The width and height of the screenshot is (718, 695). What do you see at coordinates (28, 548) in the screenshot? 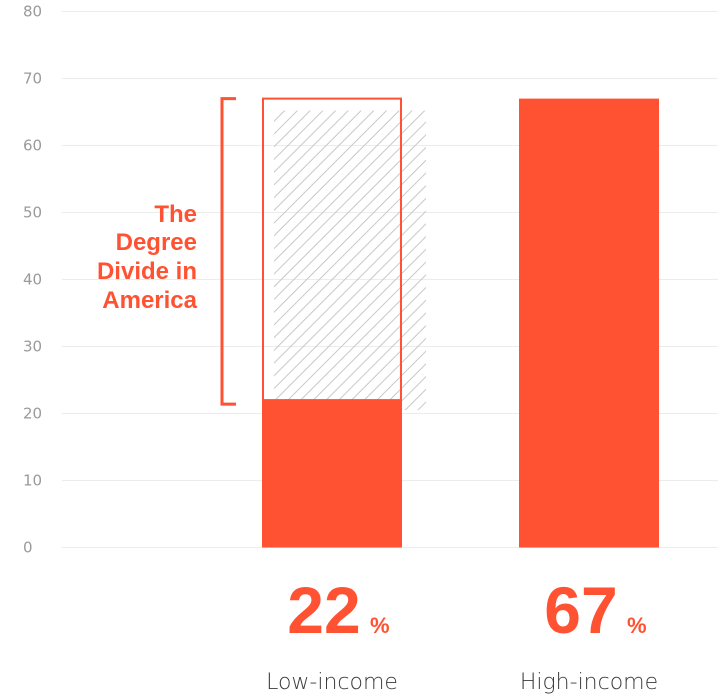
I see `y-tick-label: 0` at bounding box center [28, 548].